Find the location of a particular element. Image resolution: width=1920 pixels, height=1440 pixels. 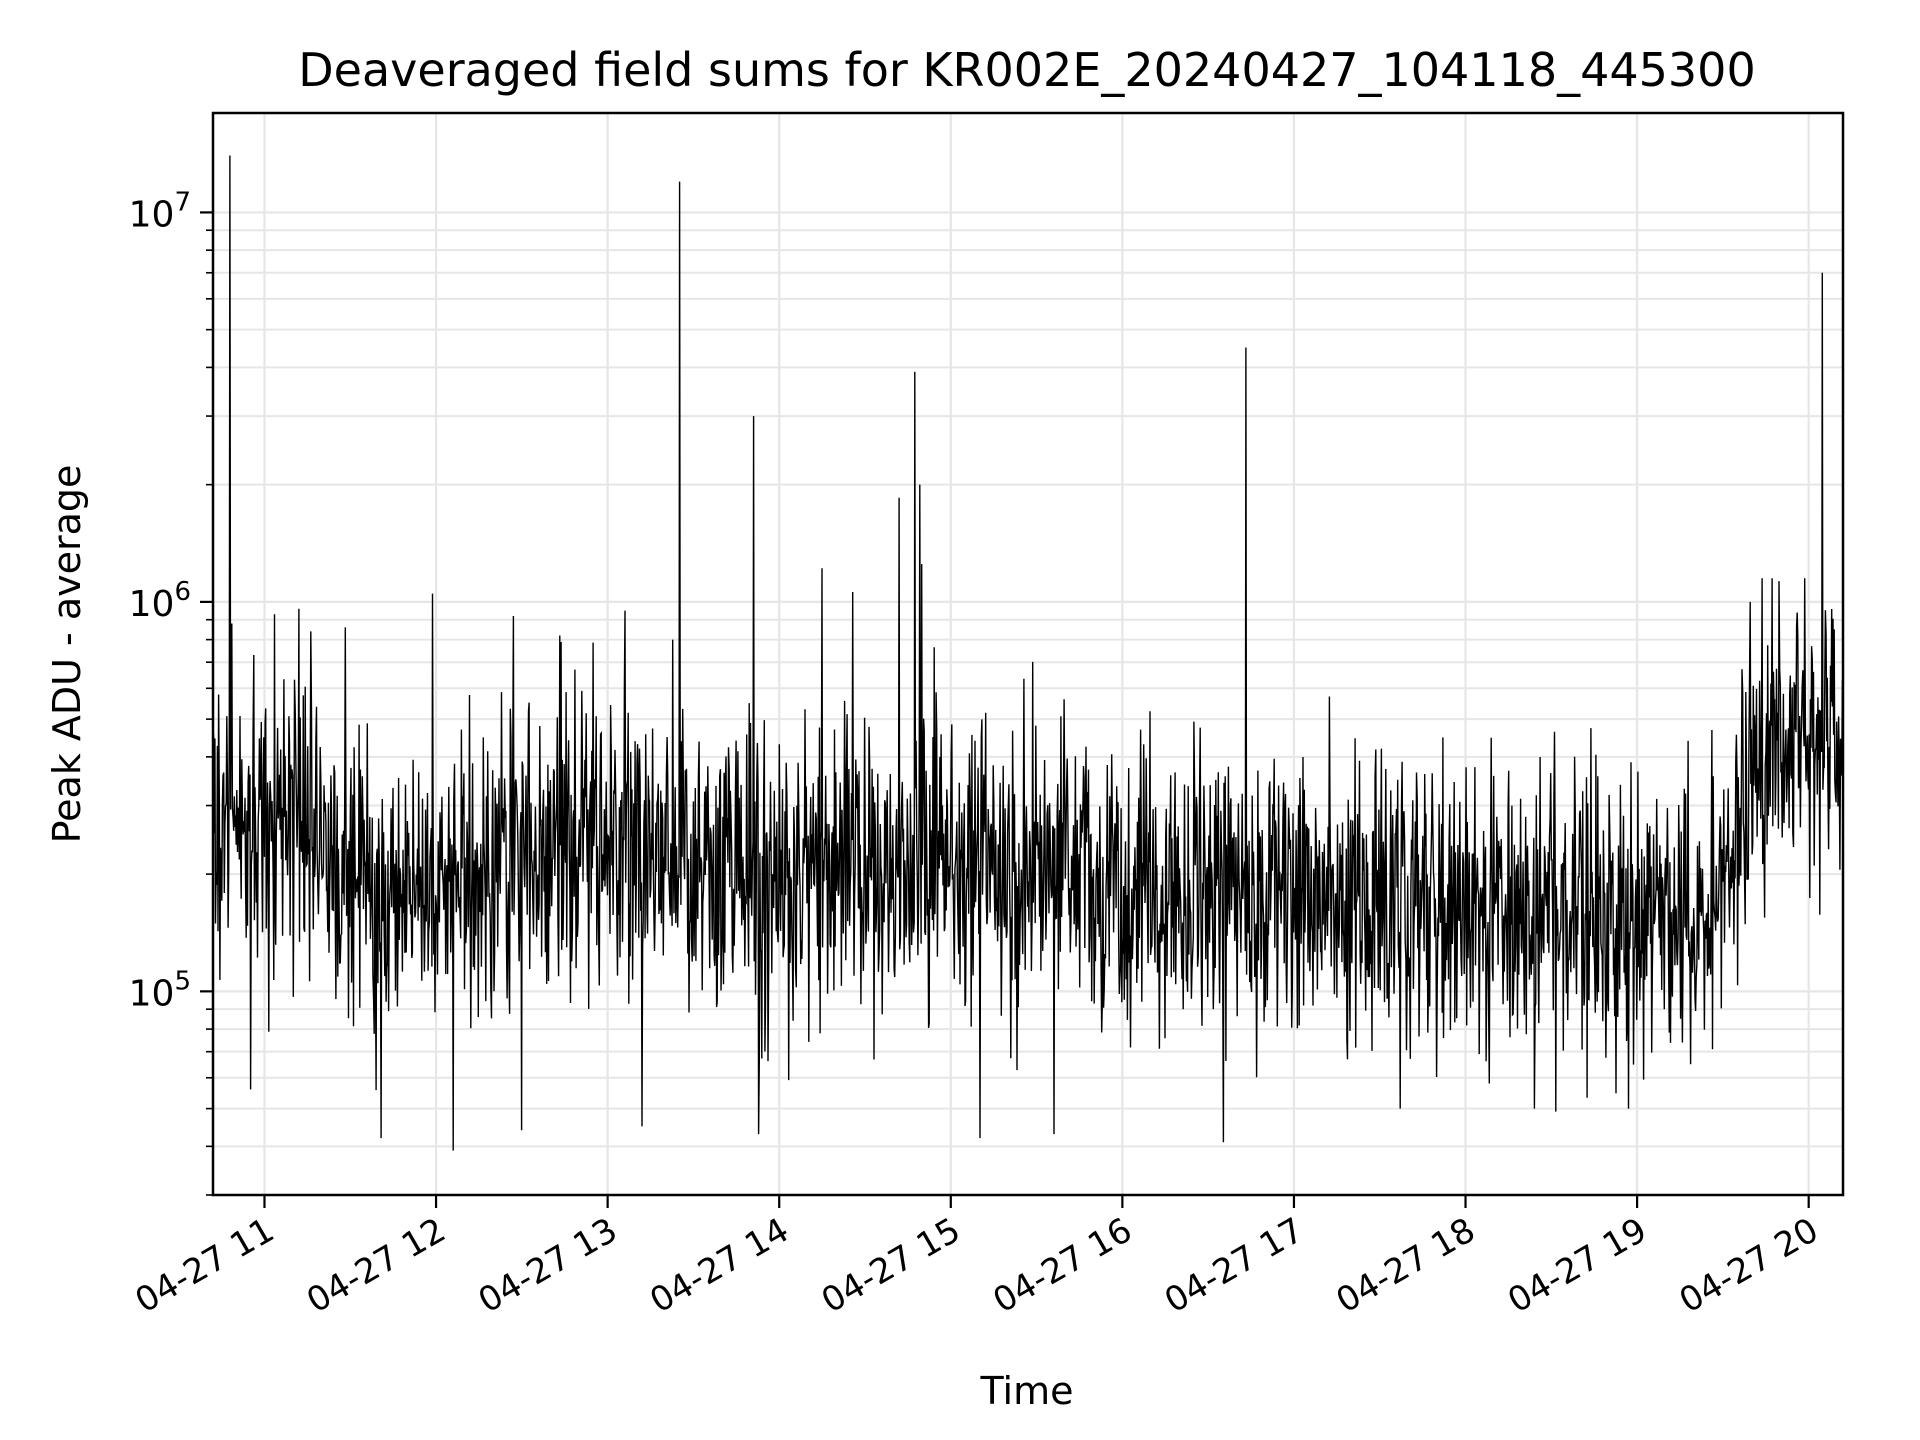

y-axis-label: Peak ADU - average is located at coordinates (67, 654).